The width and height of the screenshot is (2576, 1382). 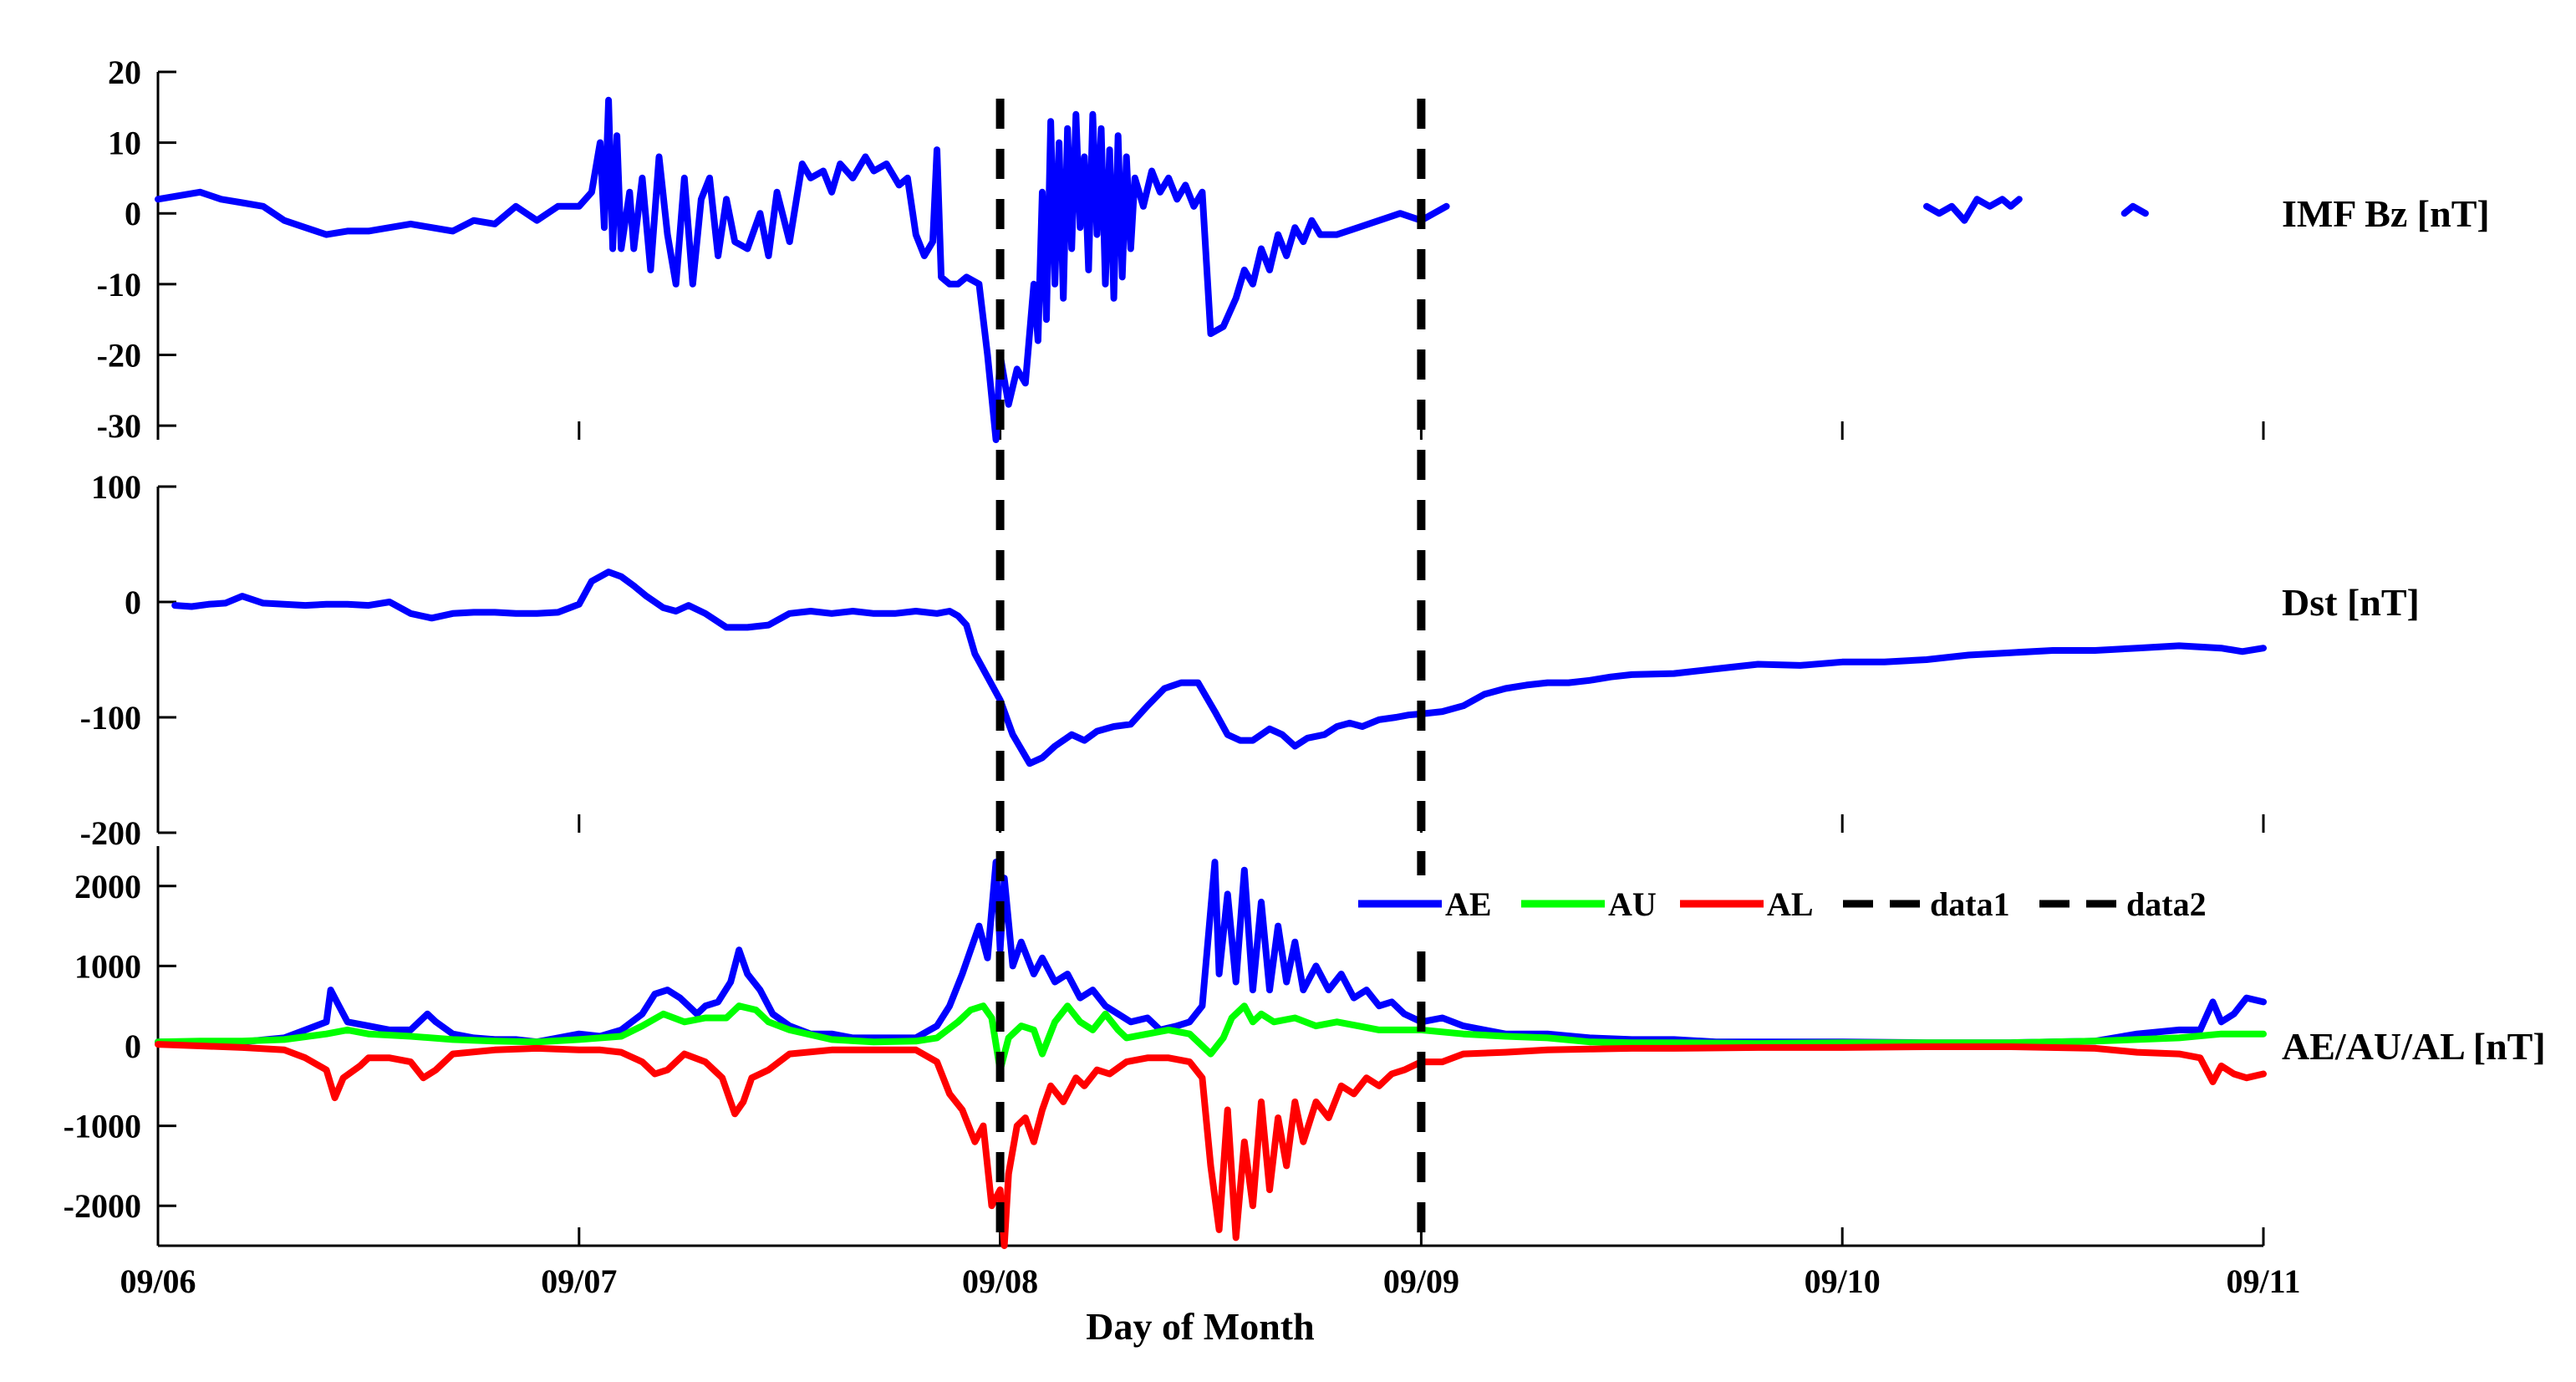 What do you see at coordinates (107, 966) in the screenshot?
I see `y-tick-label-ae: 1000` at bounding box center [107, 966].